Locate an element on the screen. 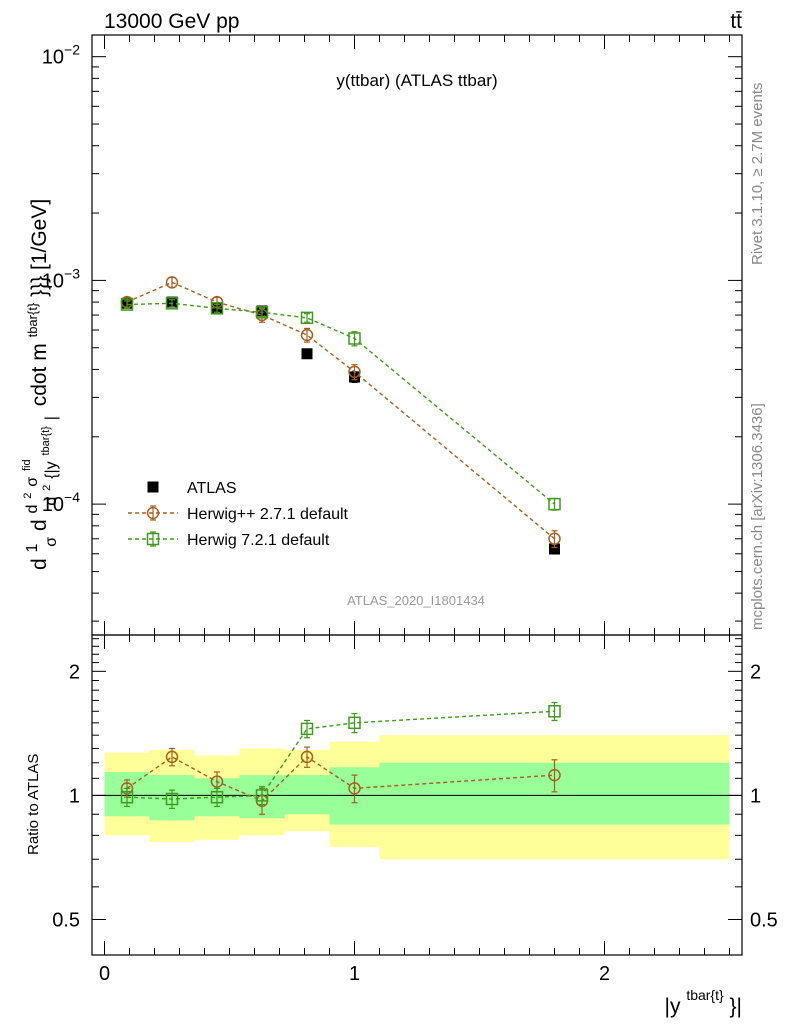 This screenshot has height=1024, width=786. ylabel-frac2-num: d is located at coordinates (32, 509).